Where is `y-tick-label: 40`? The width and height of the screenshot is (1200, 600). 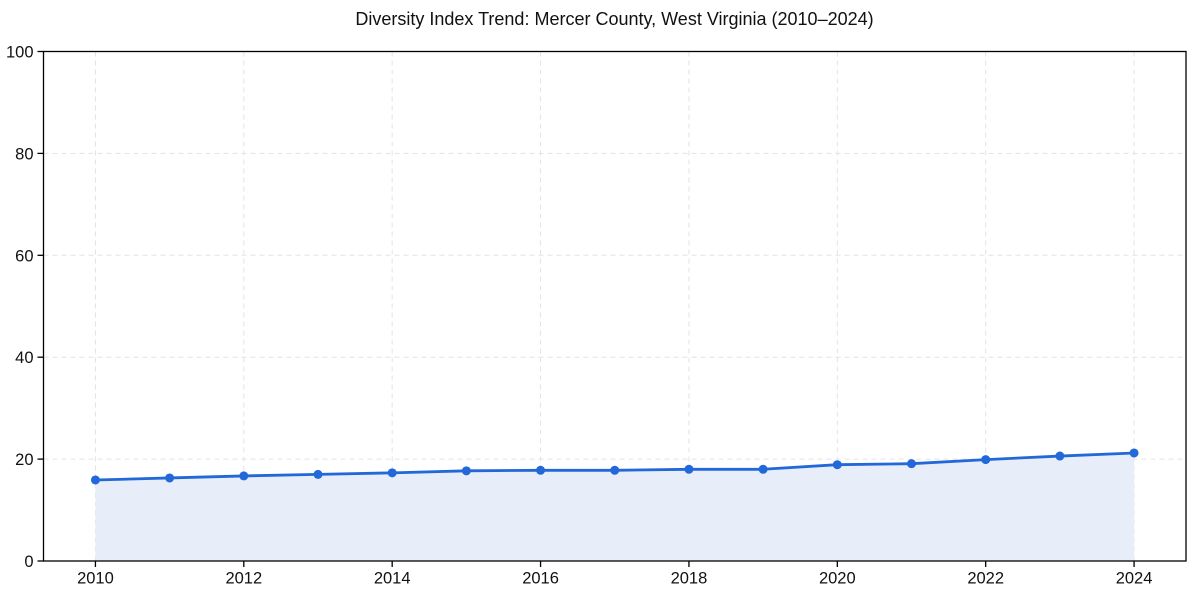
y-tick-label: 40 is located at coordinates (24, 358).